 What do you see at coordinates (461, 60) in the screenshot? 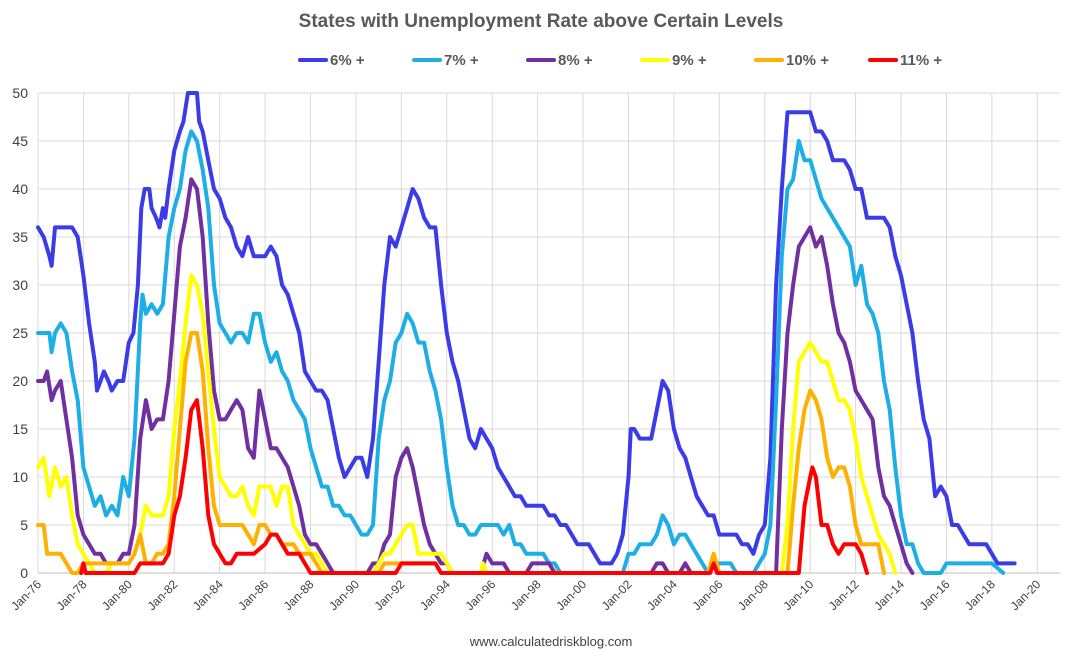
I see `legend-label: 7% +` at bounding box center [461, 60].